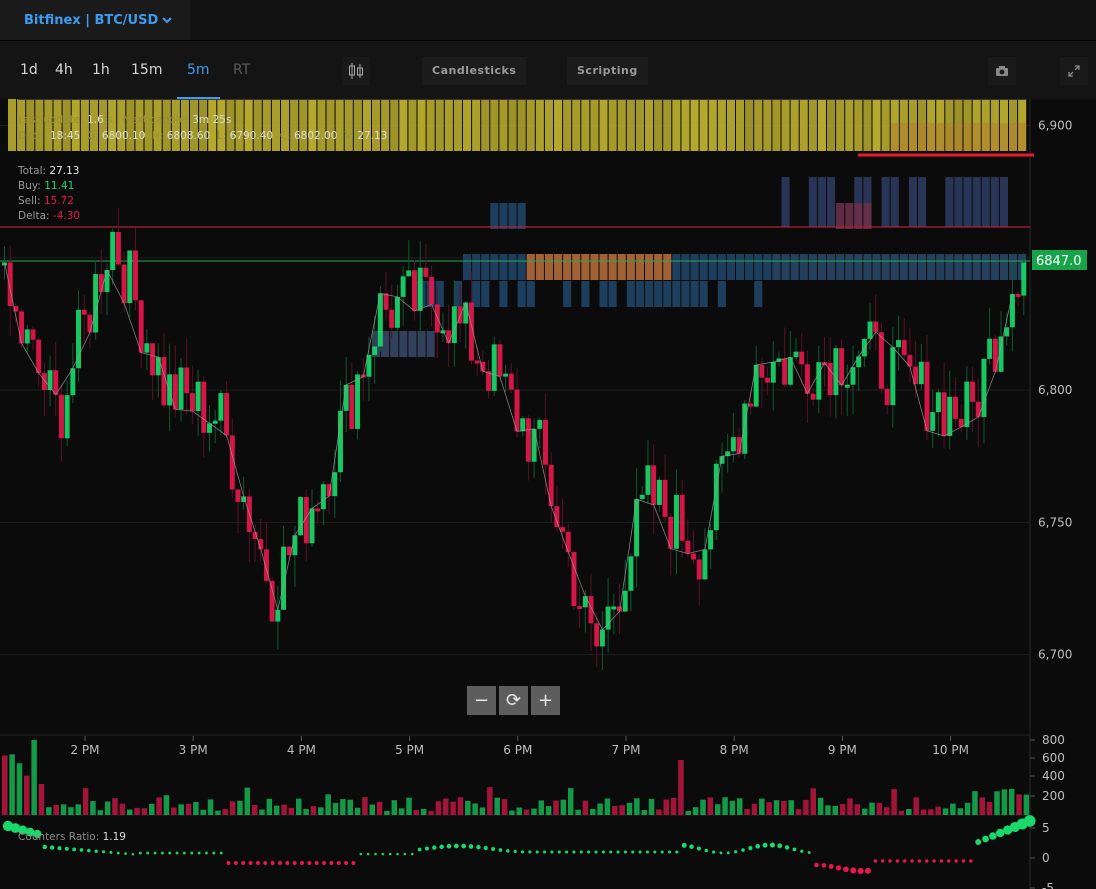 The width and height of the screenshot is (1096, 889). I want to click on zoom-out-button: −, so click(481, 700).